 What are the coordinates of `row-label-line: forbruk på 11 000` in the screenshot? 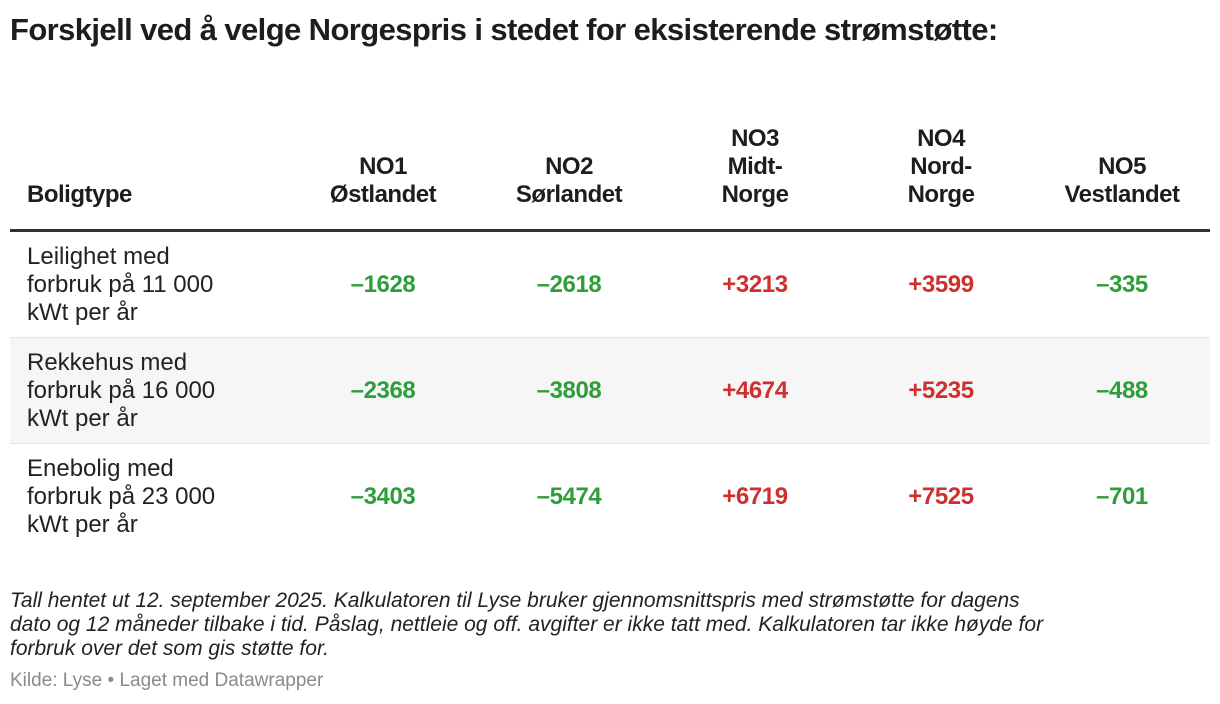 It's located at (120, 284).